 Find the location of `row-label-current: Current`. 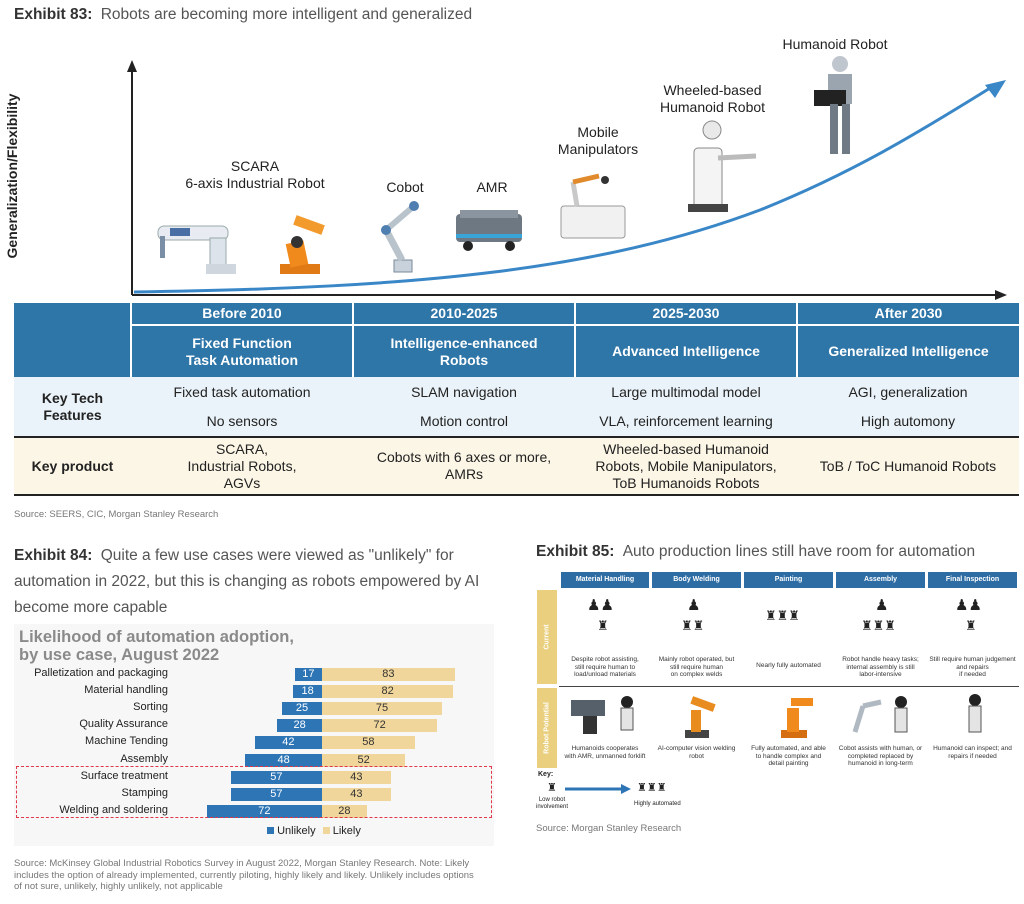

row-label-current: Current is located at coordinates (547, 637).